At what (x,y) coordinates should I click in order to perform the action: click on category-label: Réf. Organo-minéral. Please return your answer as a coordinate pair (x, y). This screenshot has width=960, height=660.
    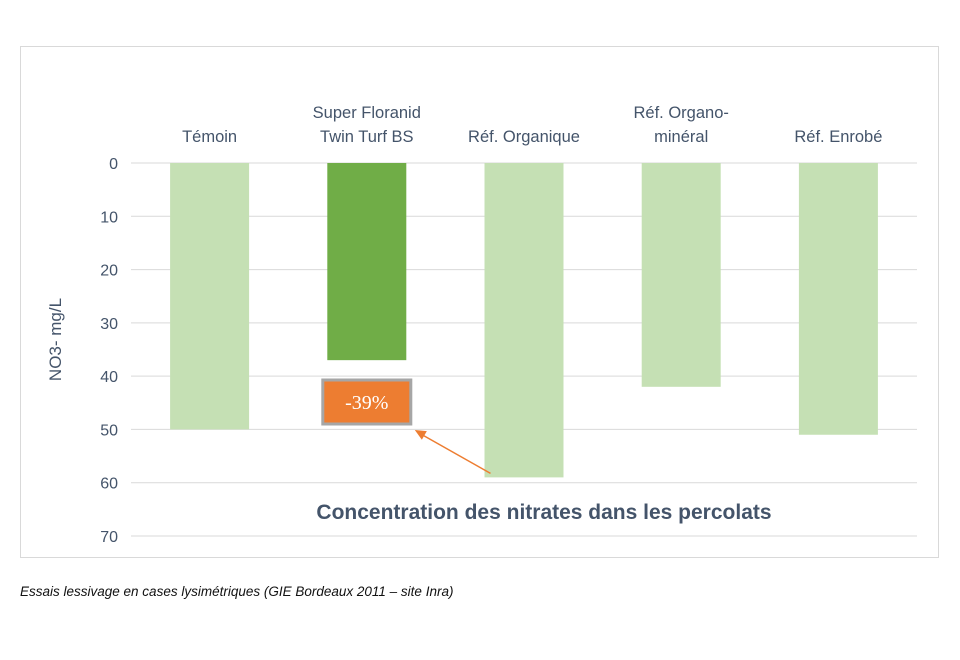
    Looking at the image, I should click on (681, 125).